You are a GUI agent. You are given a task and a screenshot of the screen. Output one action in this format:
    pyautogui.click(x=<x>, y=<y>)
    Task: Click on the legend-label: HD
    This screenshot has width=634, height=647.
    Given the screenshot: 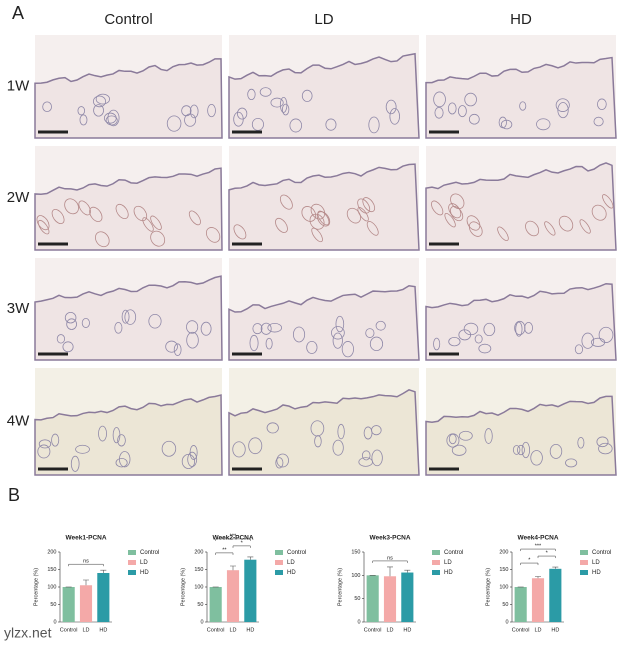 What is the action you would take?
    pyautogui.click(x=448, y=573)
    